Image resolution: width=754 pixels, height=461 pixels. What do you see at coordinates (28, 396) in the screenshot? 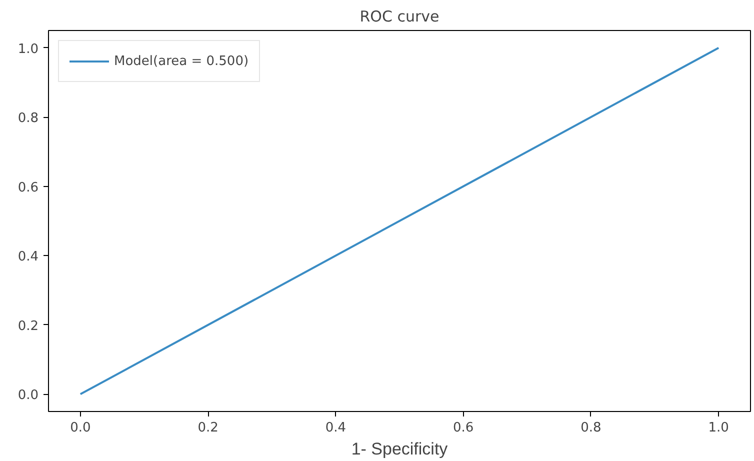
I see `y-tick-label: 0.0` at bounding box center [28, 396].